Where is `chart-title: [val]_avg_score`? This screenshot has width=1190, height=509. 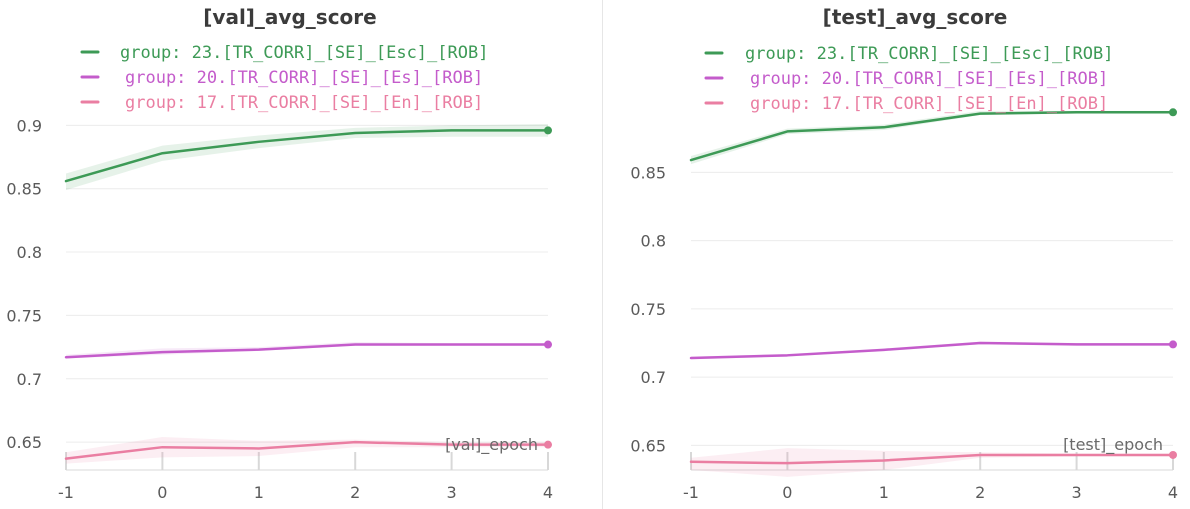 chart-title: [val]_avg_score is located at coordinates (289, 17).